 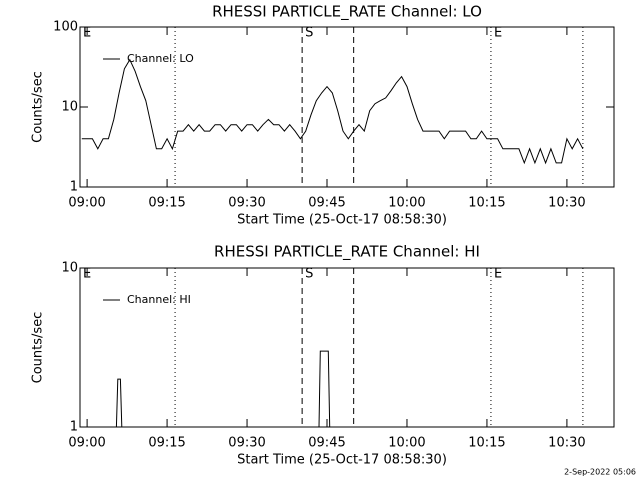 I want to click on y-tick-label: 100, so click(x=65, y=27).